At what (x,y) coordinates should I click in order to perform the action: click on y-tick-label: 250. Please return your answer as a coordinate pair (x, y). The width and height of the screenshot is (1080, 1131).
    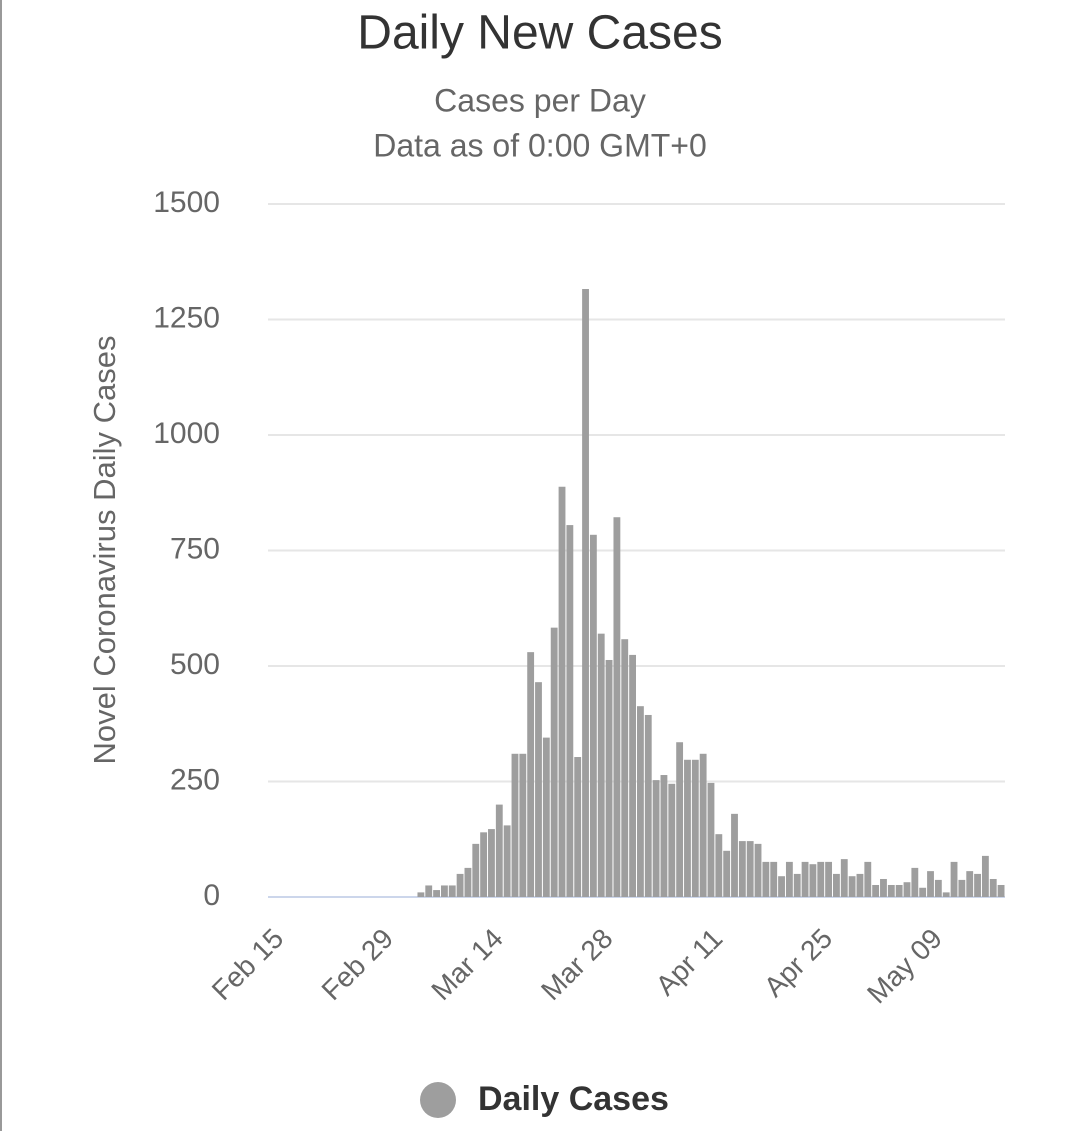
    Looking at the image, I should click on (195, 779).